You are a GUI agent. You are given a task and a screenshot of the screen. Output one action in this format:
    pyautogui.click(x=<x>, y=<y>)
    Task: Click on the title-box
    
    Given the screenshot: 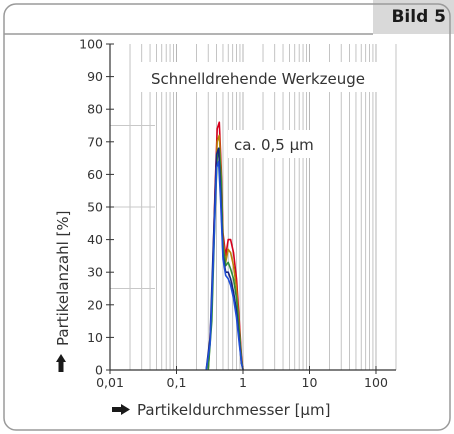 What is the action you would take?
    pyautogui.click(x=257, y=77)
    